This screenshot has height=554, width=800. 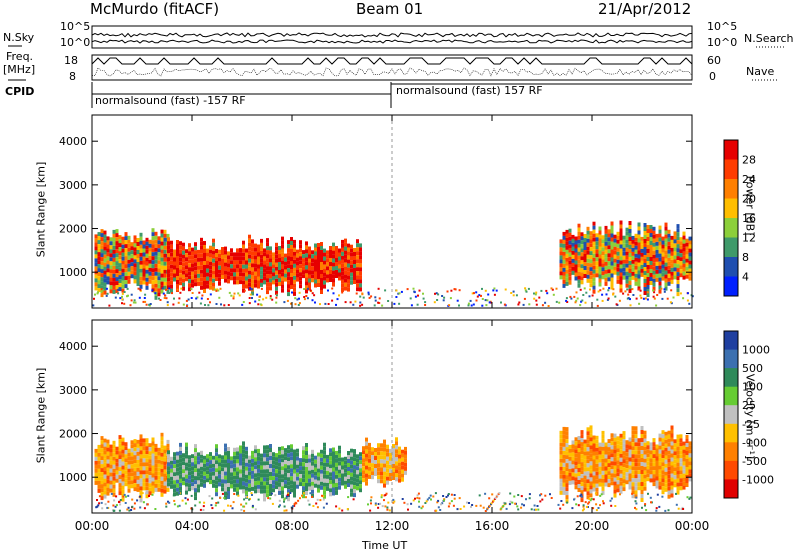 What do you see at coordinates (592, 526) in the screenshot?
I see `x-tick-label: 20:00` at bounding box center [592, 526].